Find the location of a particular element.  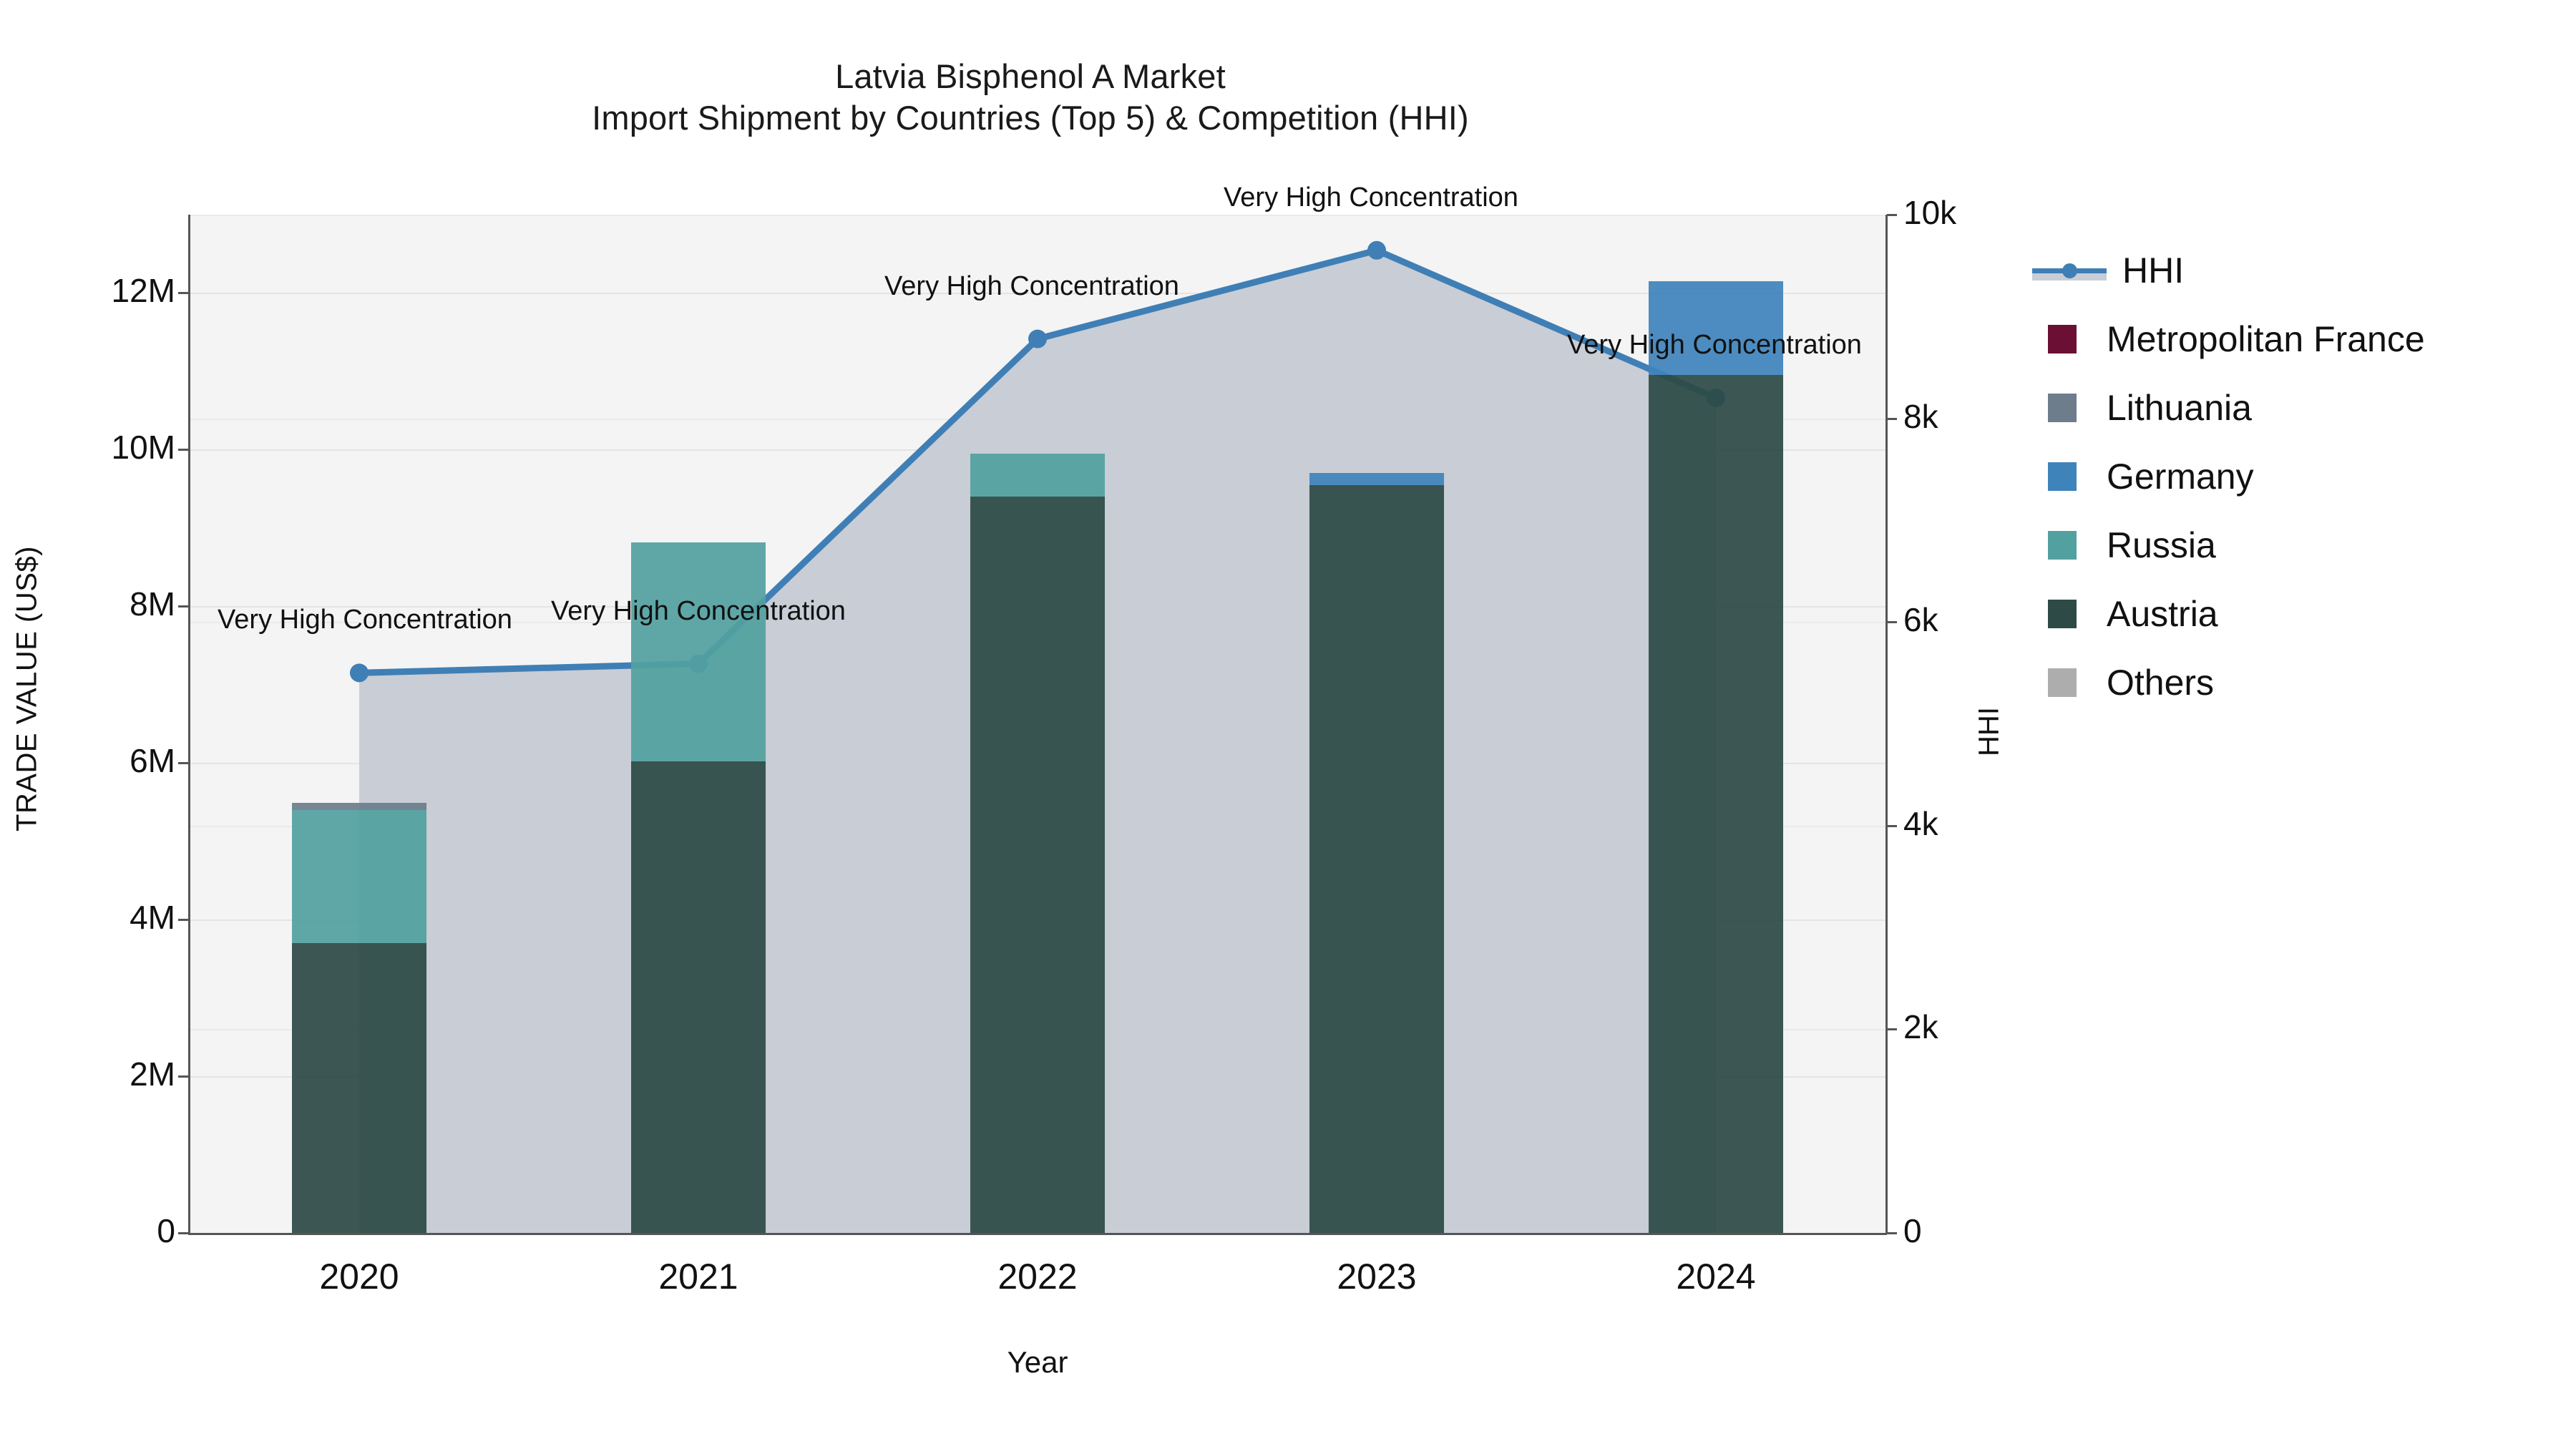

y-axis-right-tick-label: 8k is located at coordinates (1920, 416).